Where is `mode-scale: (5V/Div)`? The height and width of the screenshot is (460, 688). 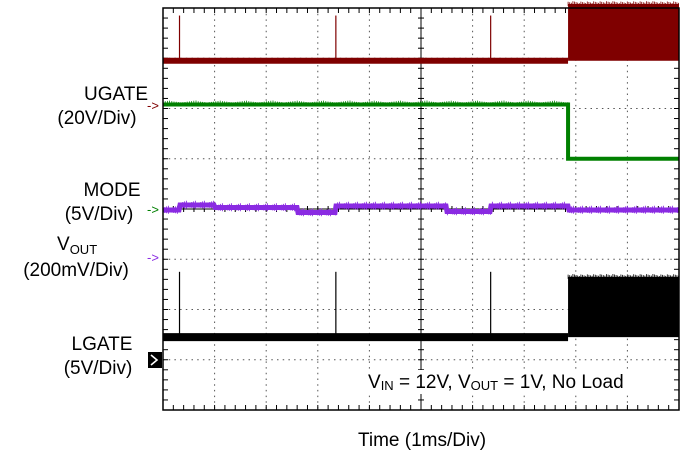
mode-scale: (5V/Div) is located at coordinates (99, 214).